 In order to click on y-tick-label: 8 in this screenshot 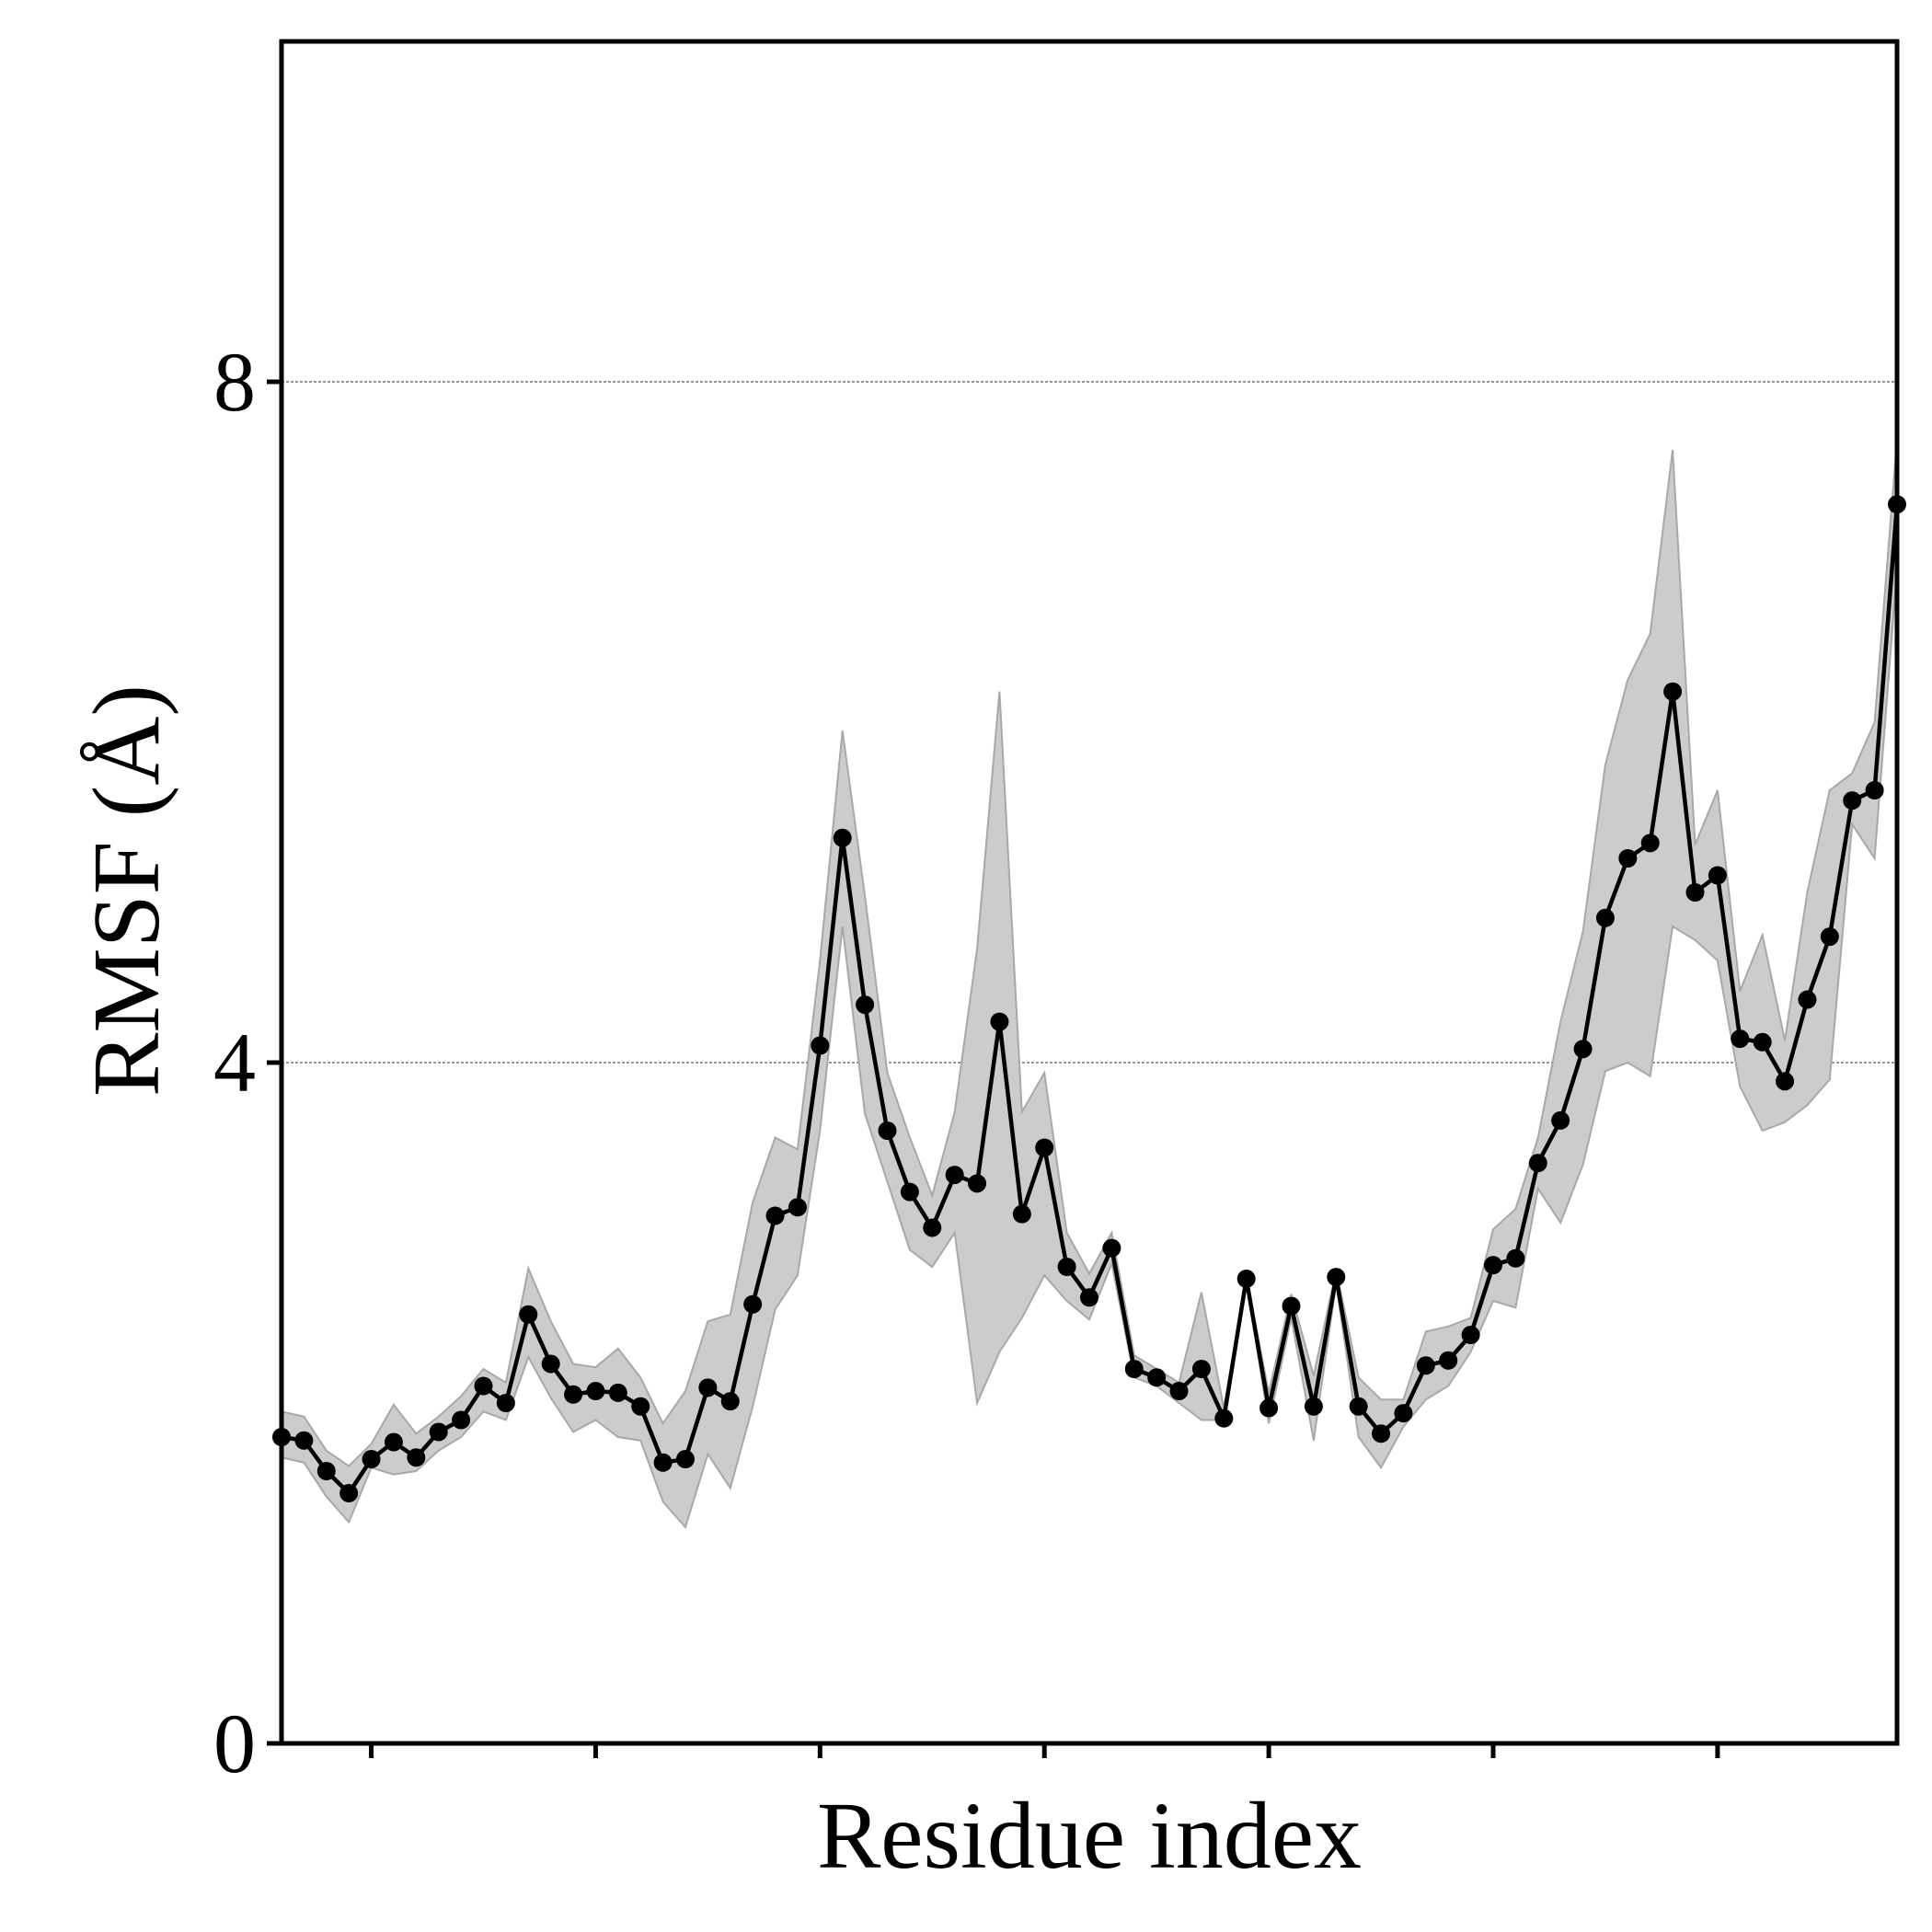, I will do `click(234, 382)`.